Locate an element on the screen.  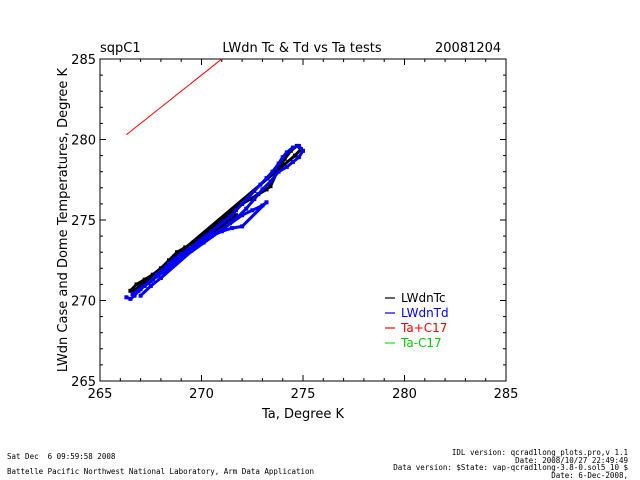
series-ta-c17 is located at coordinates (174, 97).